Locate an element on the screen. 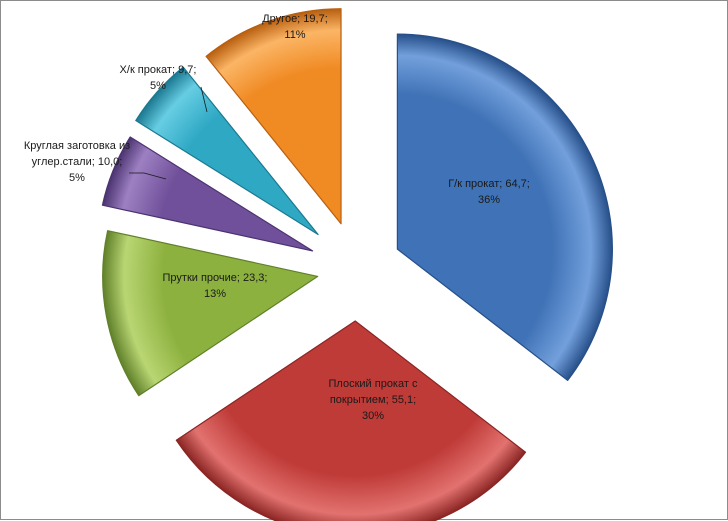 Image resolution: width=728 pixels, height=521 pixels. data-label-line: Х/к прокат; 9,7; is located at coordinates (158, 70).